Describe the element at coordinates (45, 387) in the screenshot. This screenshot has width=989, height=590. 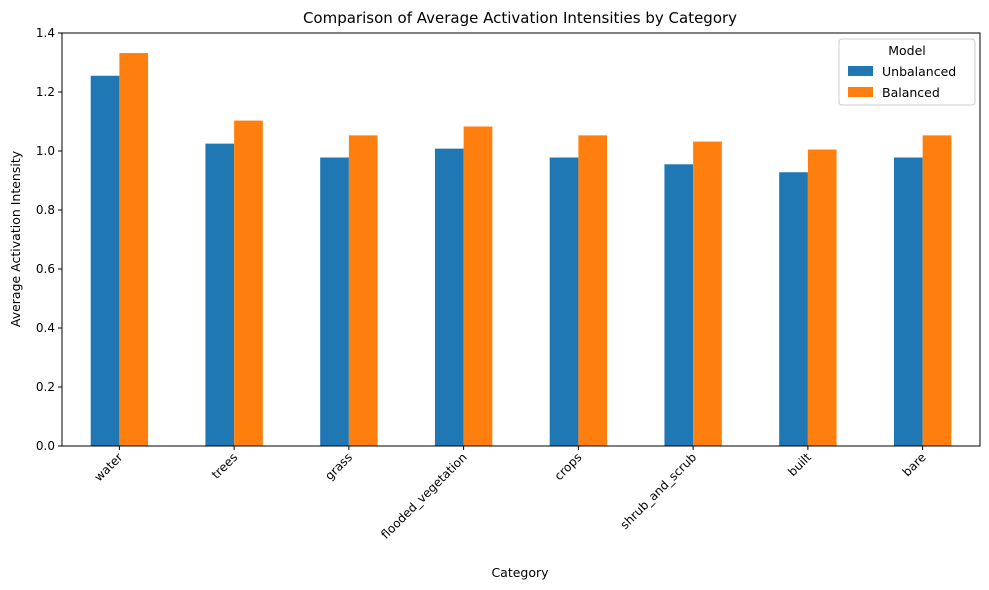
I see `y-tick-label: 0.2` at that location.